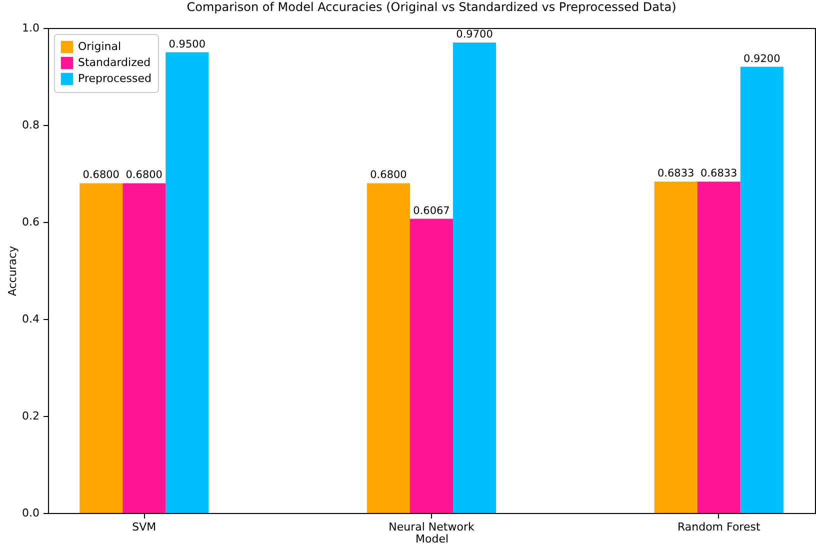  I want to click on y-tick-label: 0.8, so click(31, 125).